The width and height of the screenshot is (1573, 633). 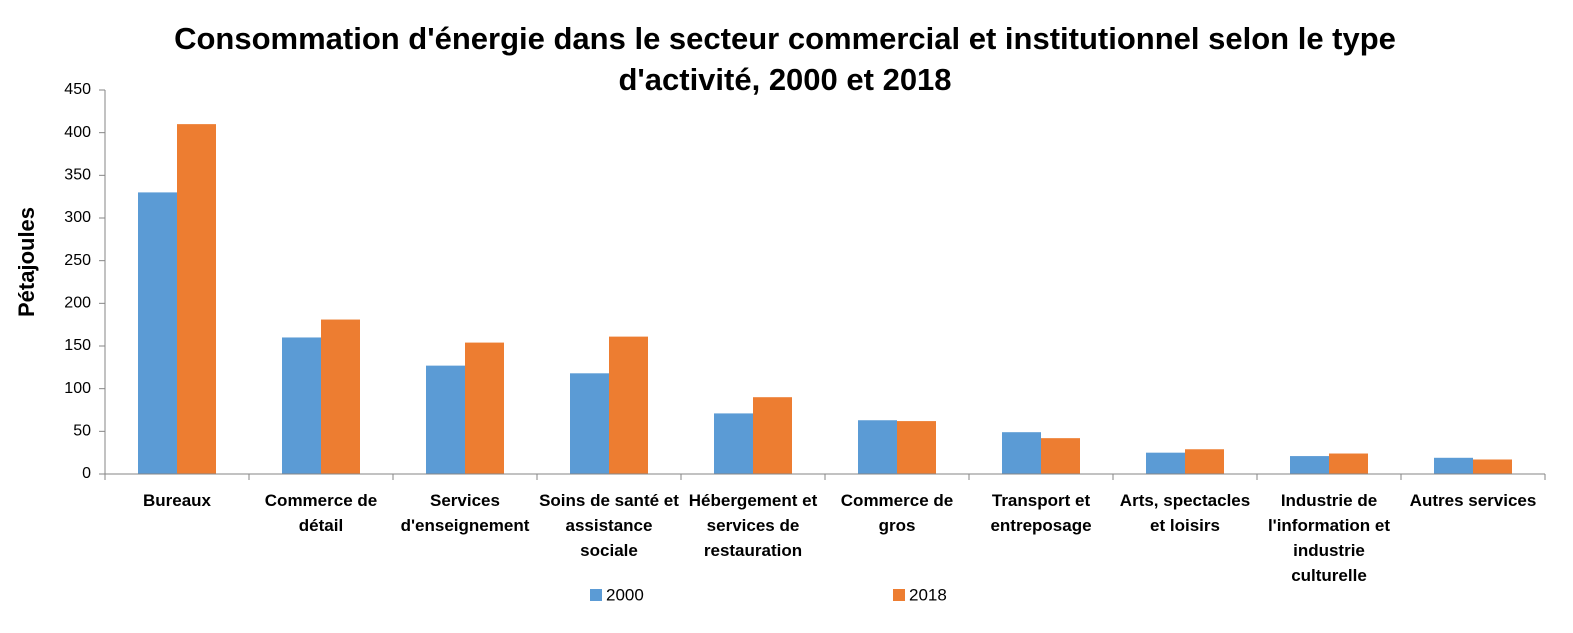 I want to click on x-tick-label: Commerce de gros, so click(x=897, y=513).